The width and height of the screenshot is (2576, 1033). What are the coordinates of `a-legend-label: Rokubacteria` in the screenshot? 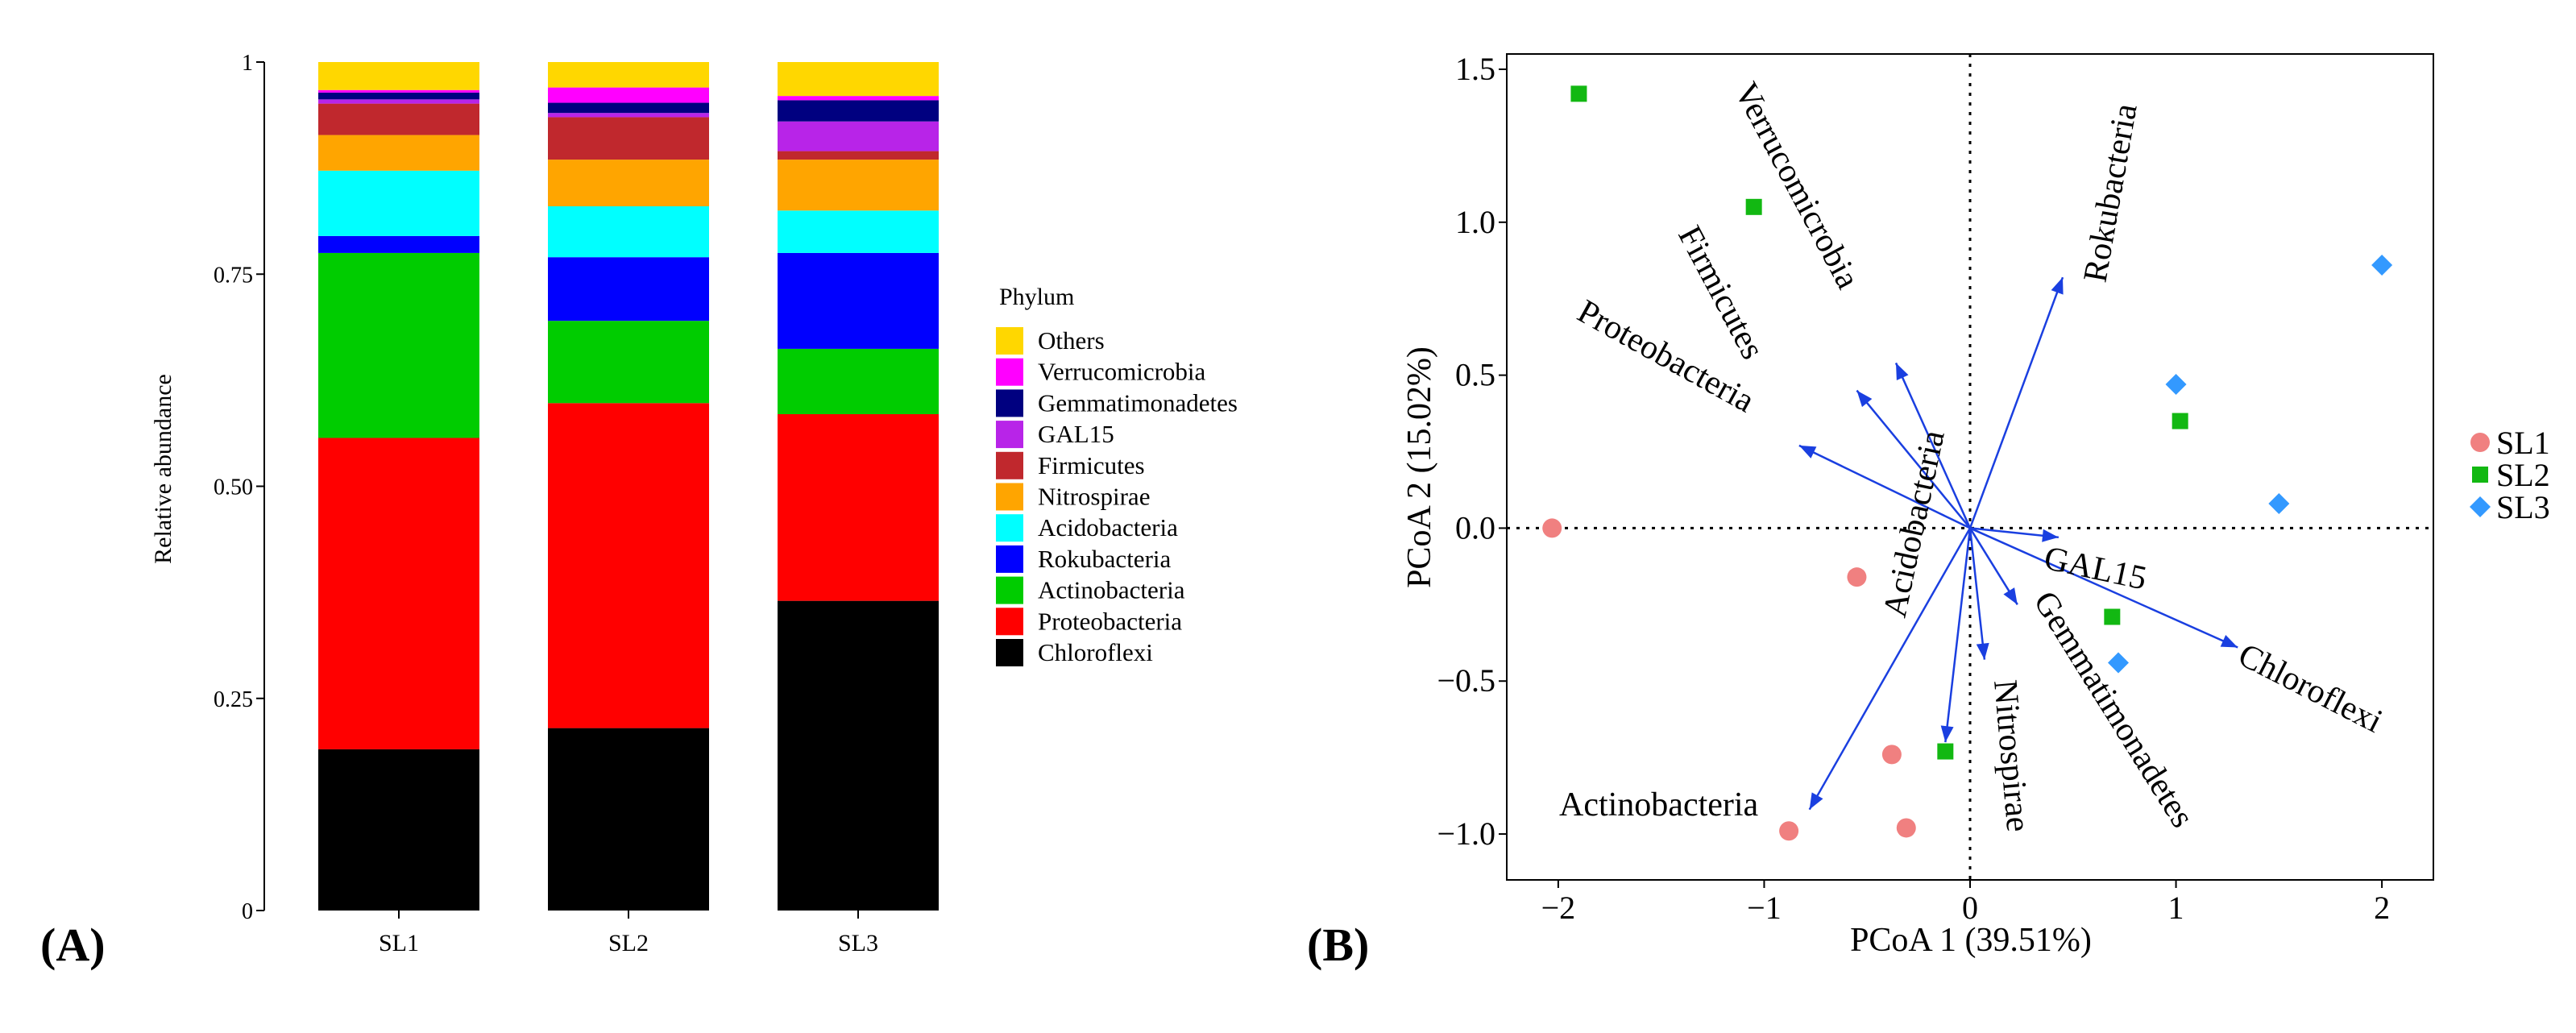 It's located at (1105, 559).